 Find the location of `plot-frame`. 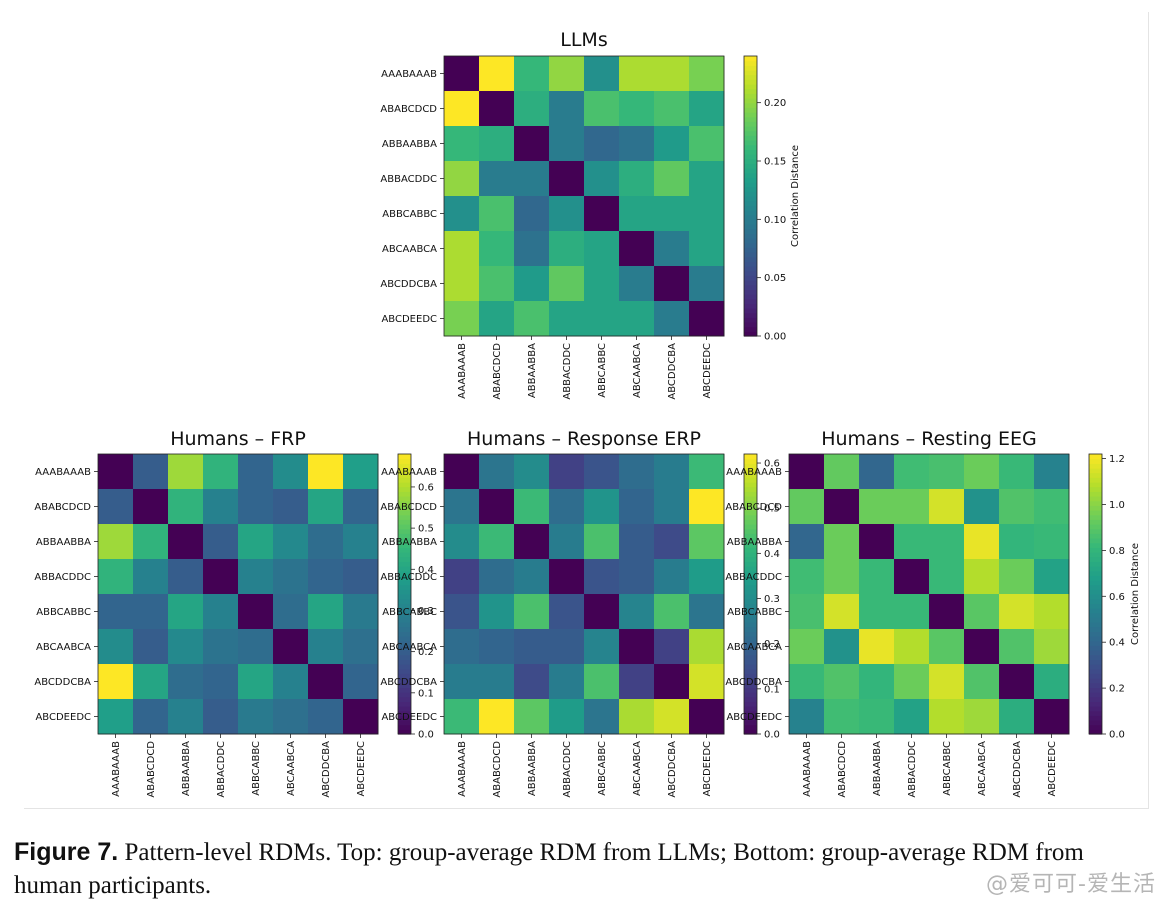

plot-frame is located at coordinates (929, 594).